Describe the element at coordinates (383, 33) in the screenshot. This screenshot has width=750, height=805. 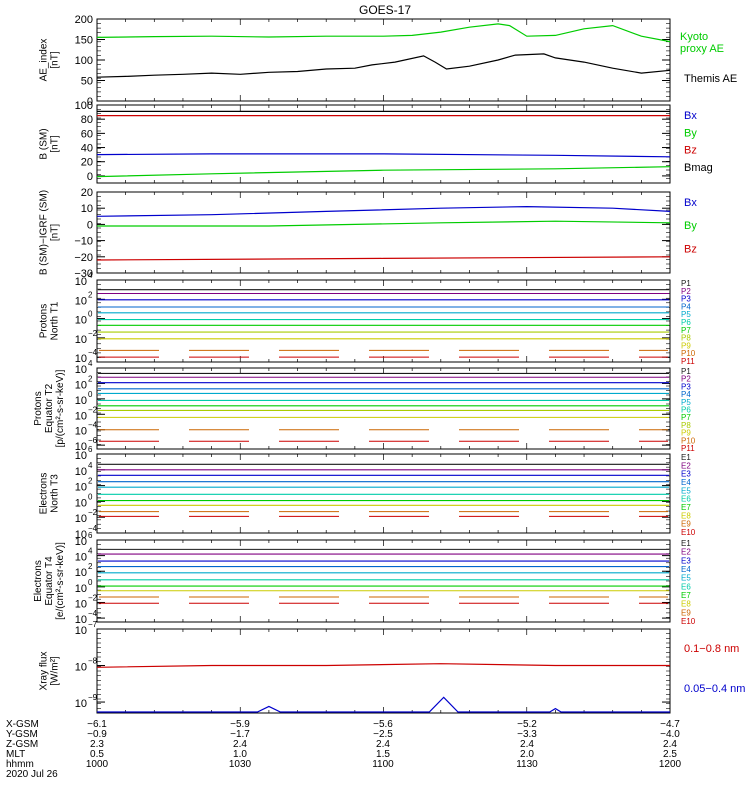
I see `series-line-kyoto` at that location.